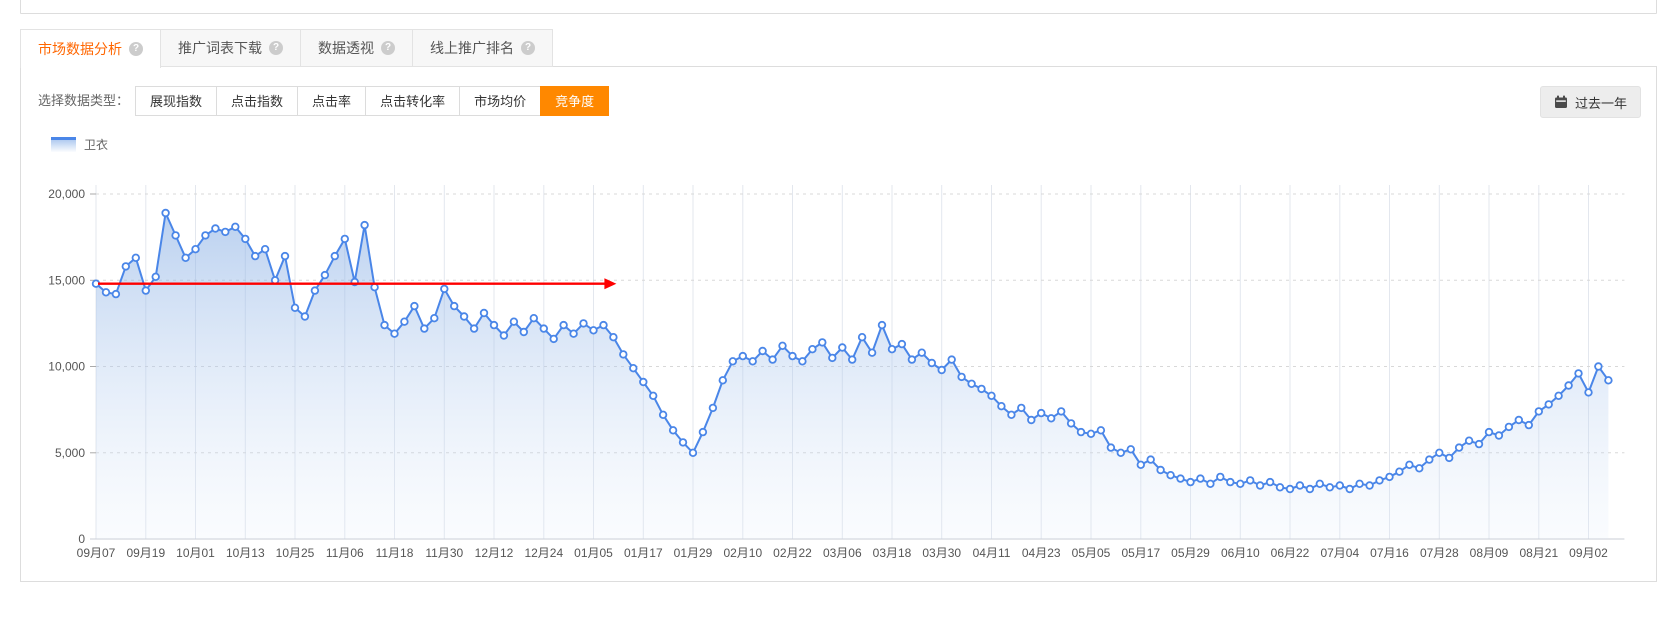 The height and width of the screenshot is (624, 1662). I want to click on svg-text: 11月06, so click(345, 553).